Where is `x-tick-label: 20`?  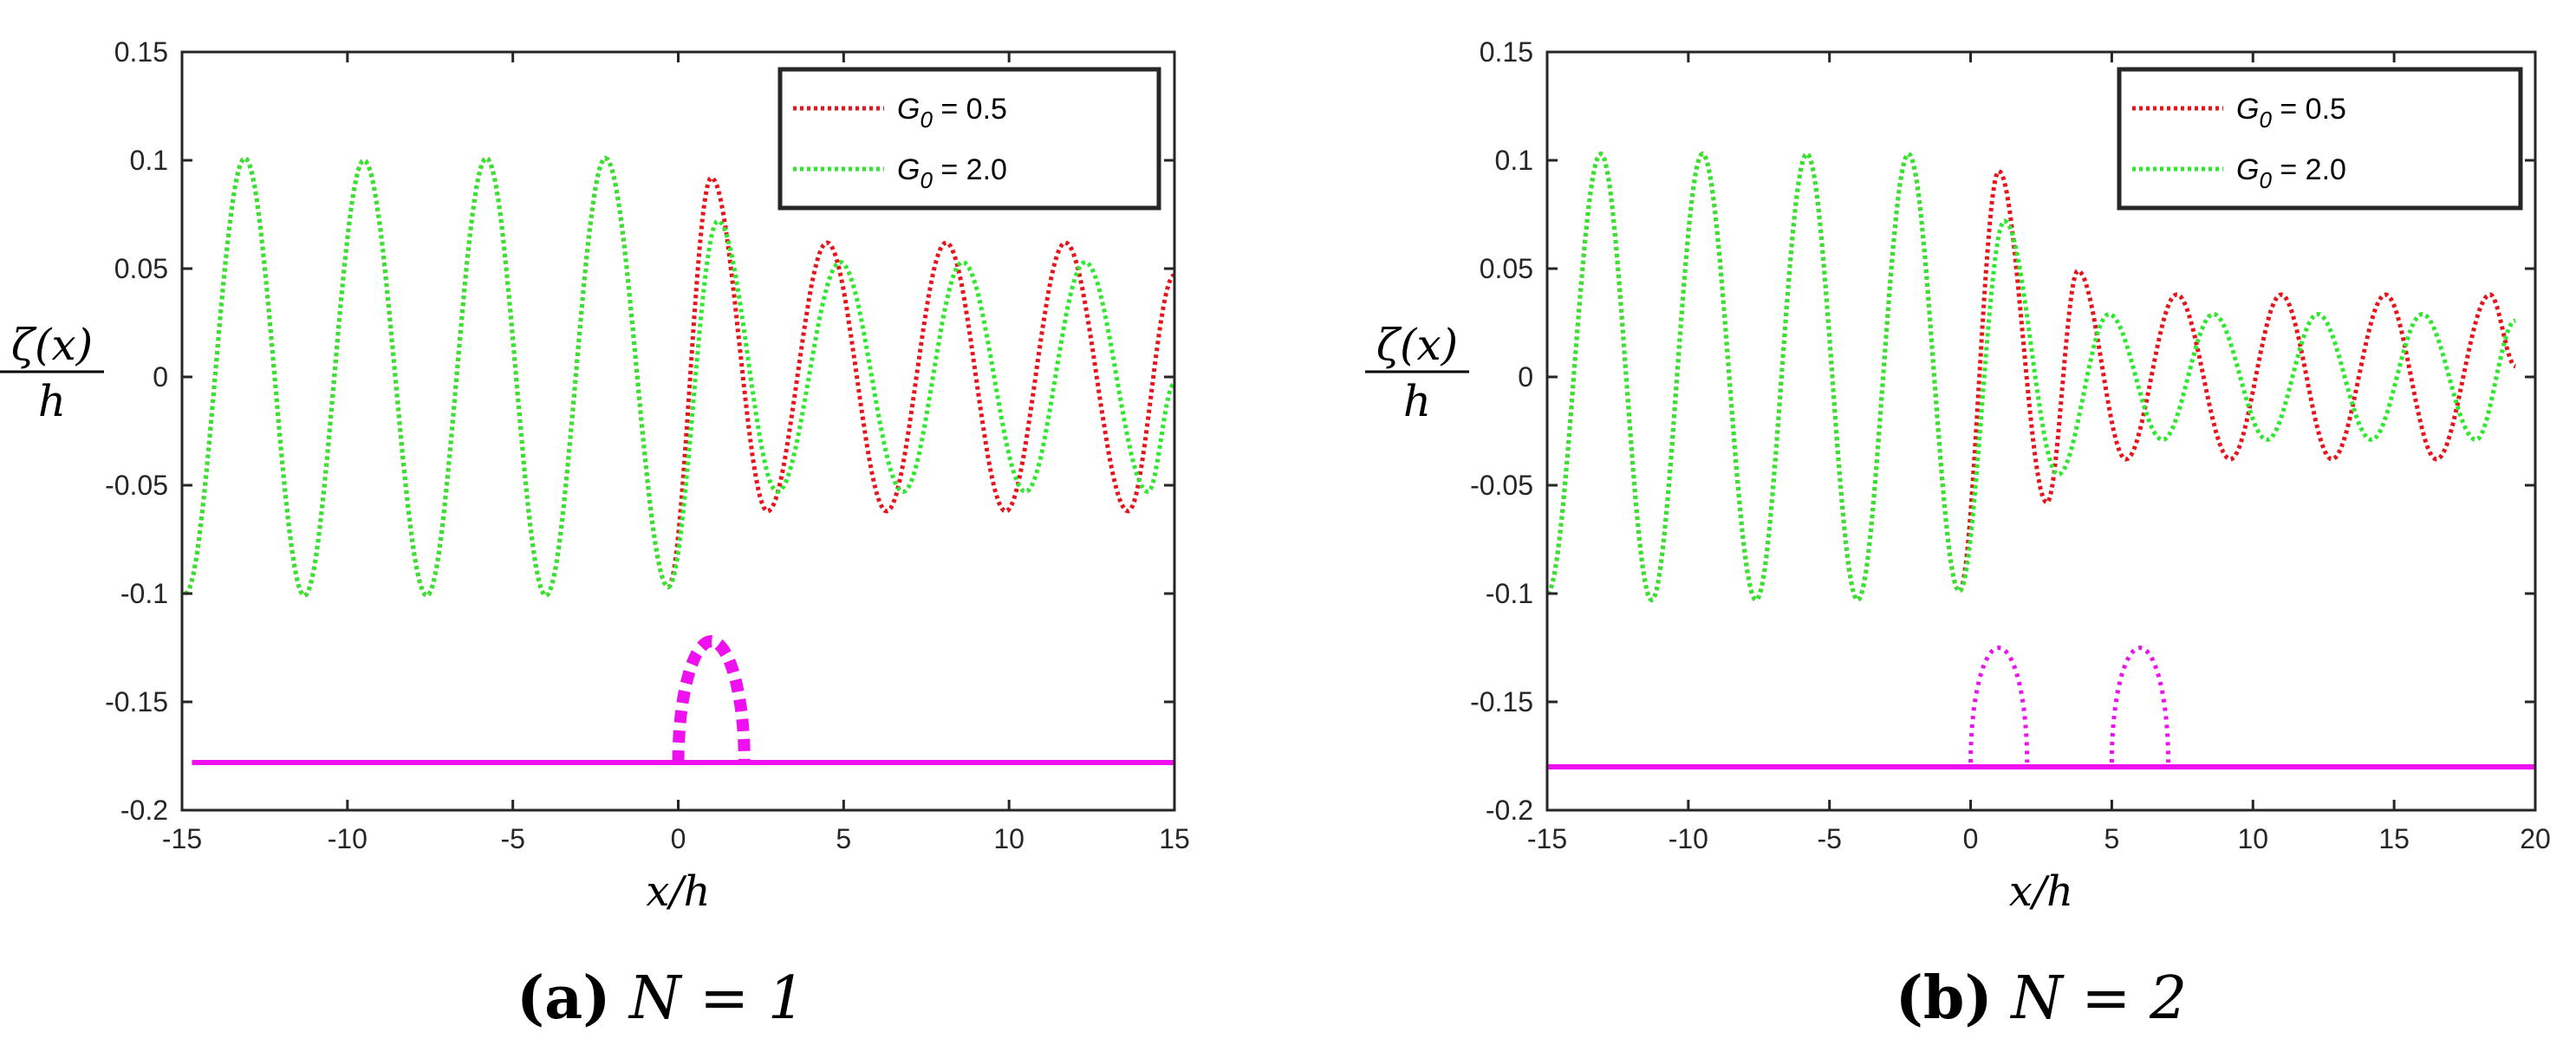
x-tick-label: 20 is located at coordinates (2535, 838).